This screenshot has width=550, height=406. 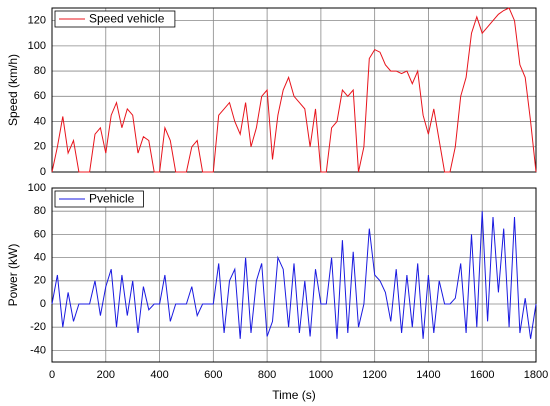 What do you see at coordinates (106, 375) in the screenshot?
I see `x-tick-label: 200` at bounding box center [106, 375].